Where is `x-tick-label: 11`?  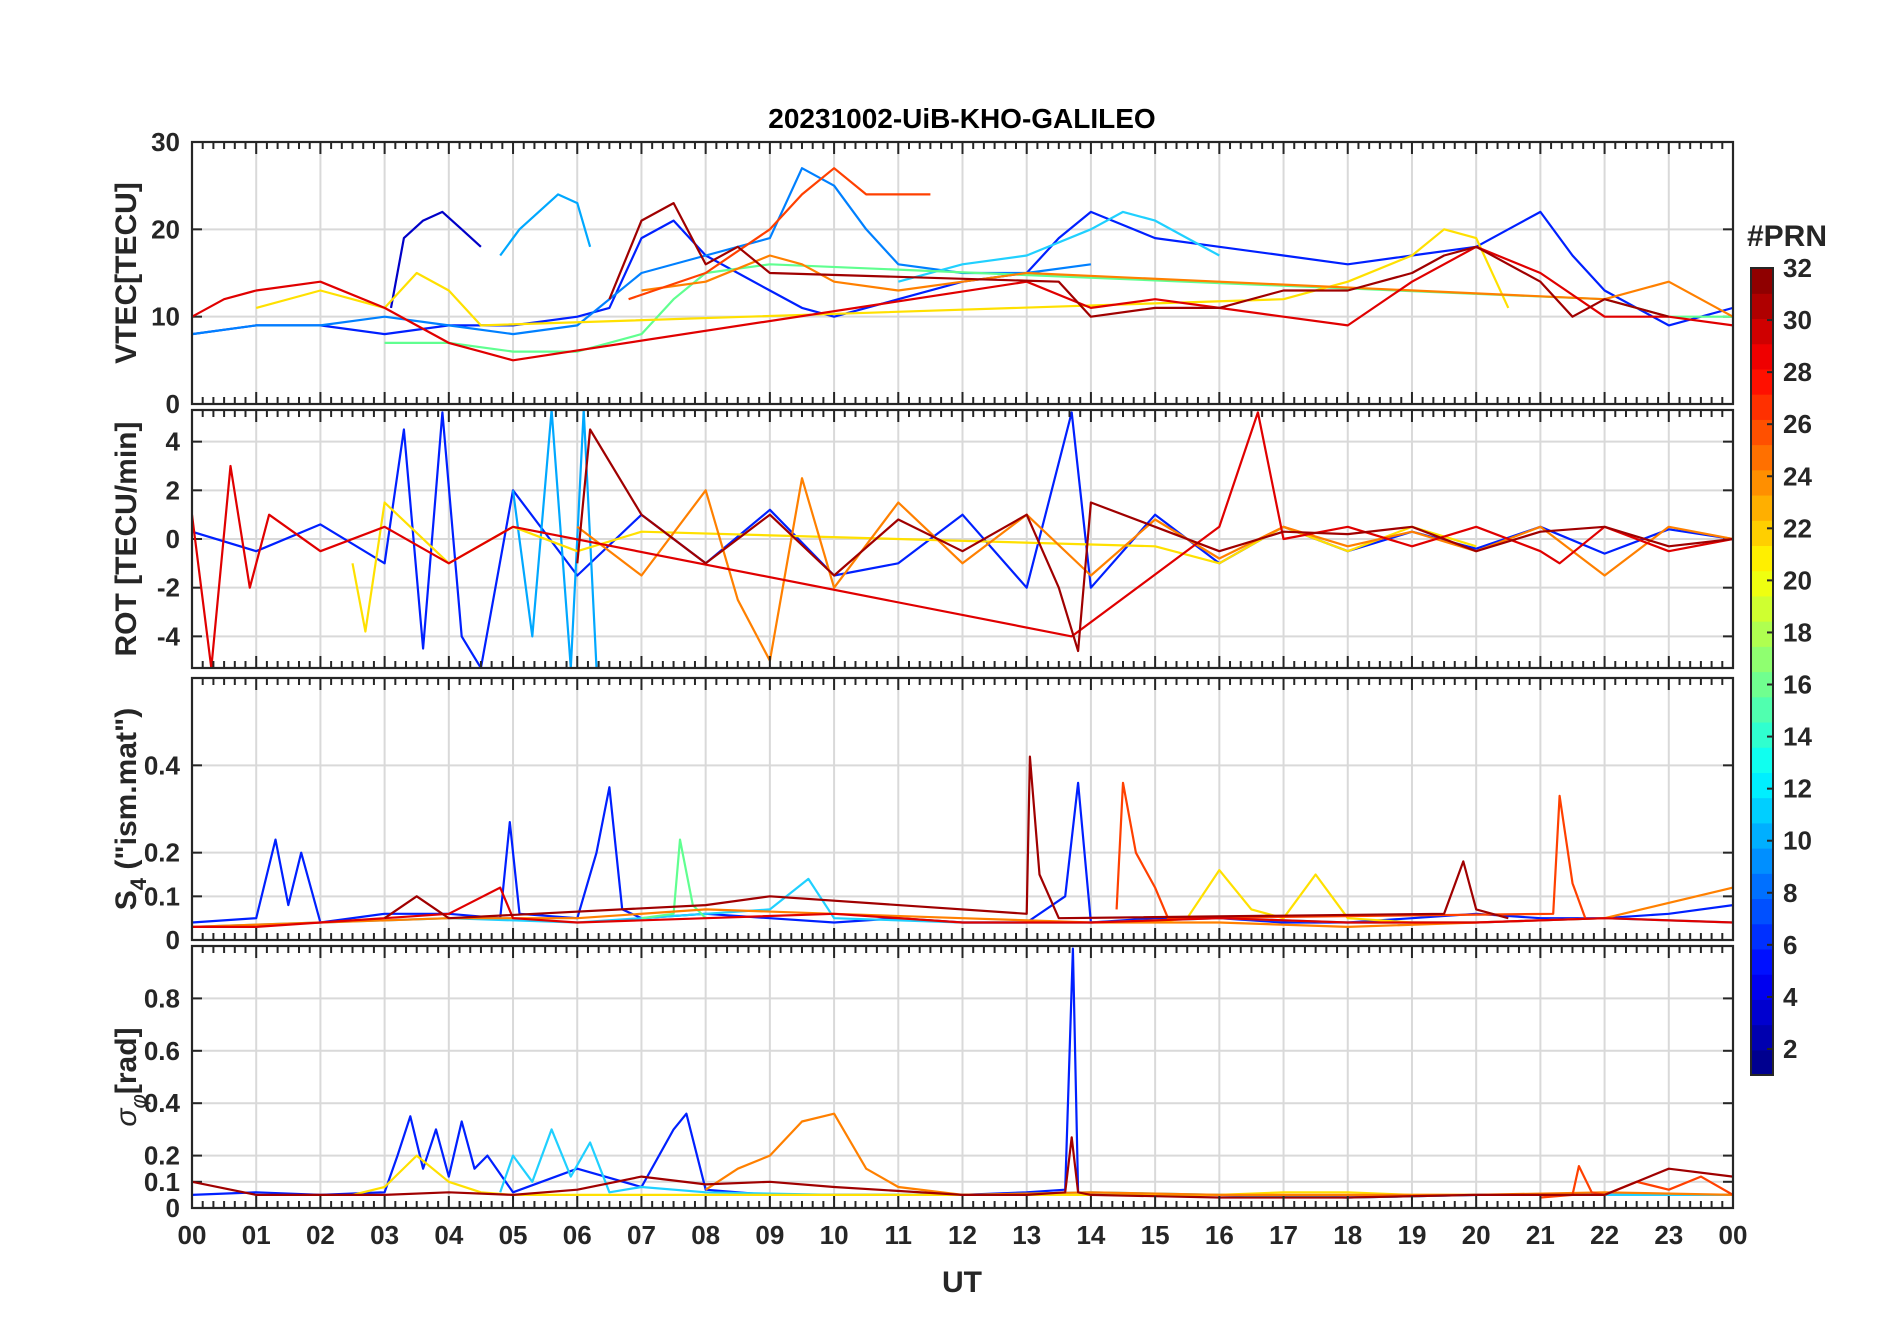
x-tick-label: 11 is located at coordinates (899, 1235).